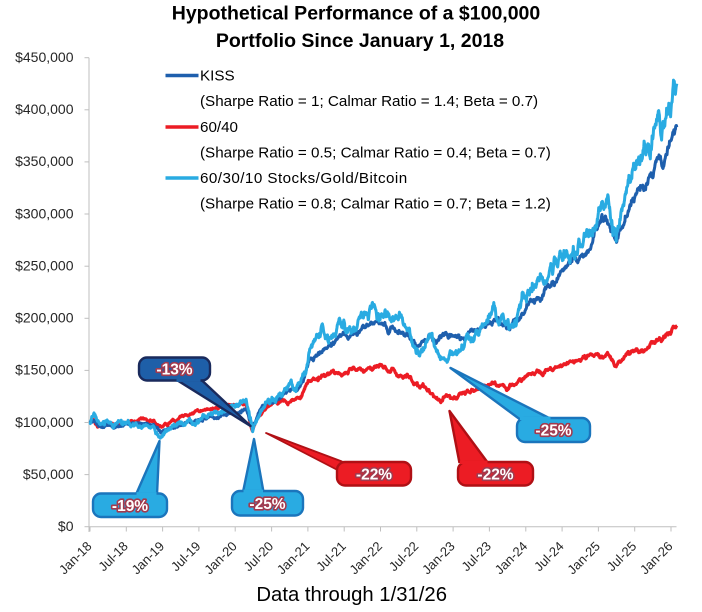 The width and height of the screenshot is (702, 612). Describe the element at coordinates (219, 127) in the screenshot. I see `svg-text: 60/40` at that location.